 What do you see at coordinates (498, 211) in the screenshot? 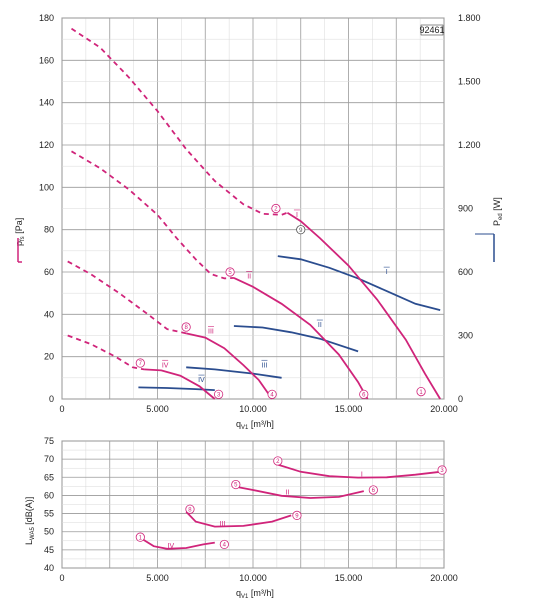
I see `y2-axis-title-power: Ped [W]` at bounding box center [498, 211].